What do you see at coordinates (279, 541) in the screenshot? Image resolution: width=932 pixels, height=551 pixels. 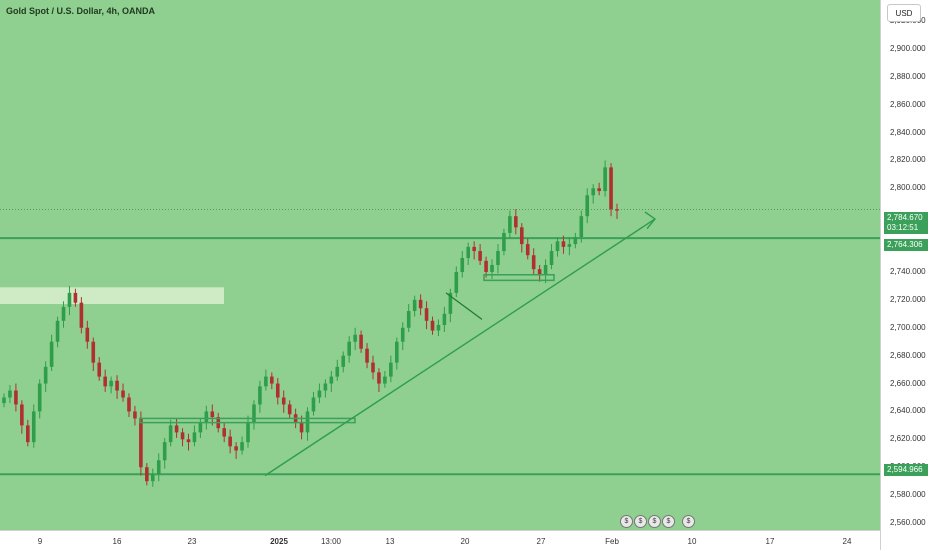 I see `time-tick-label: 2025` at bounding box center [279, 541].